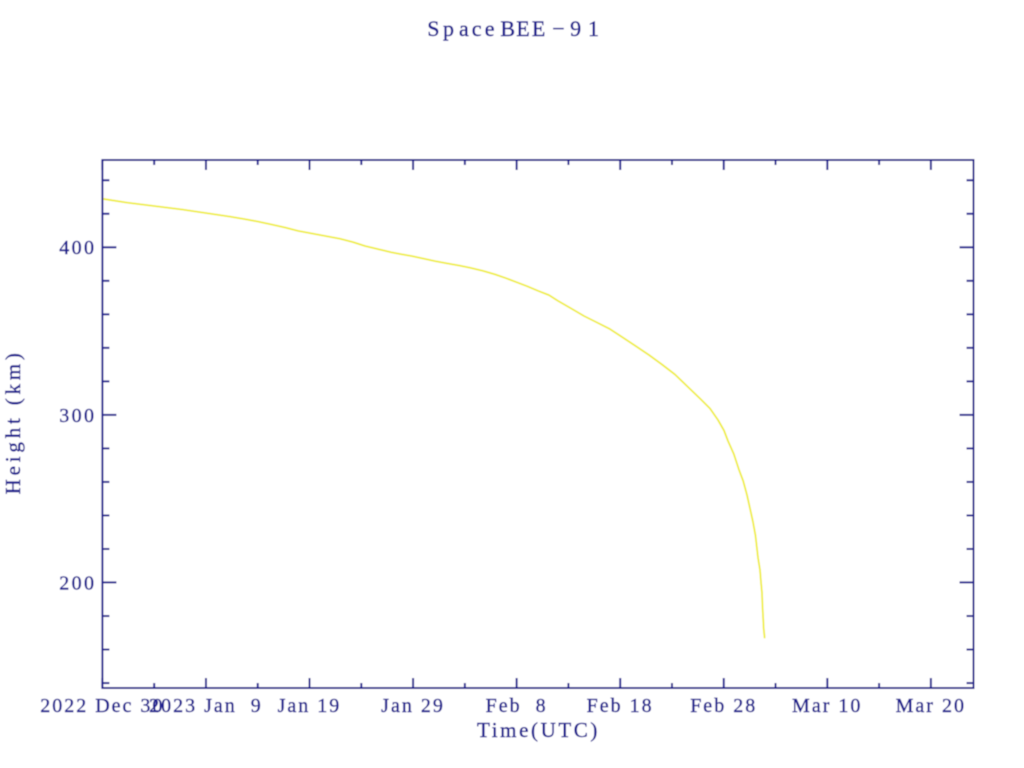  What do you see at coordinates (13, 421) in the screenshot?
I see `svg-text: Height (km)` at bounding box center [13, 421].